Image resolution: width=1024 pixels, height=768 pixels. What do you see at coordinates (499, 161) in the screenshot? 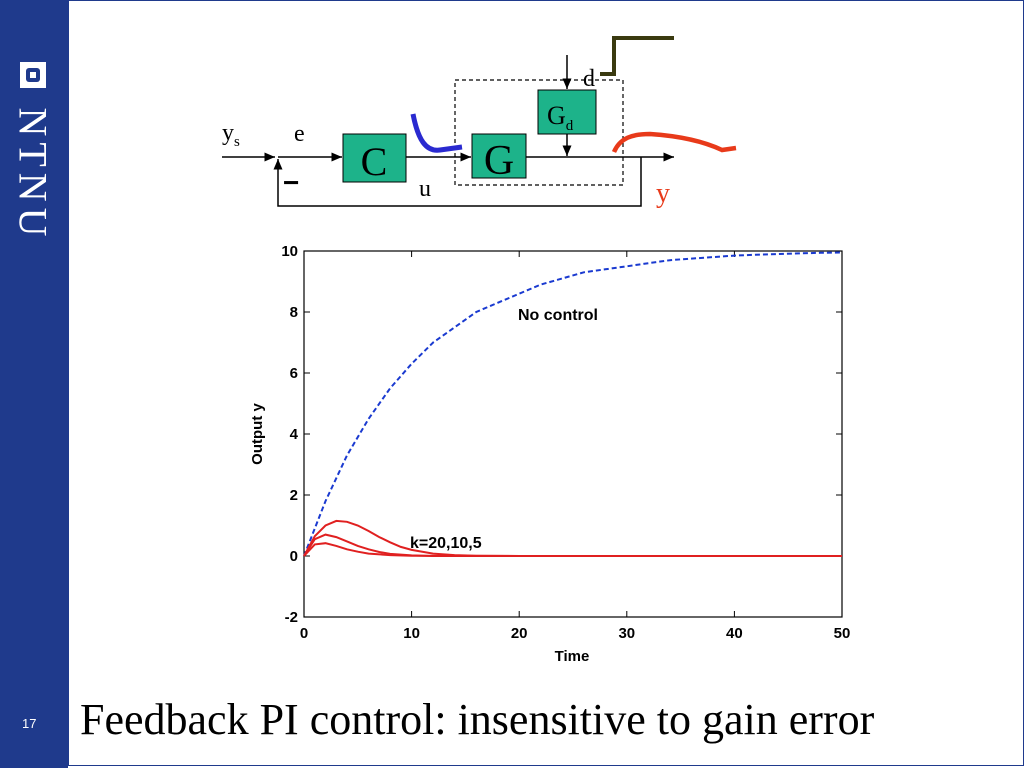
I see `plant-label: G` at bounding box center [499, 161].